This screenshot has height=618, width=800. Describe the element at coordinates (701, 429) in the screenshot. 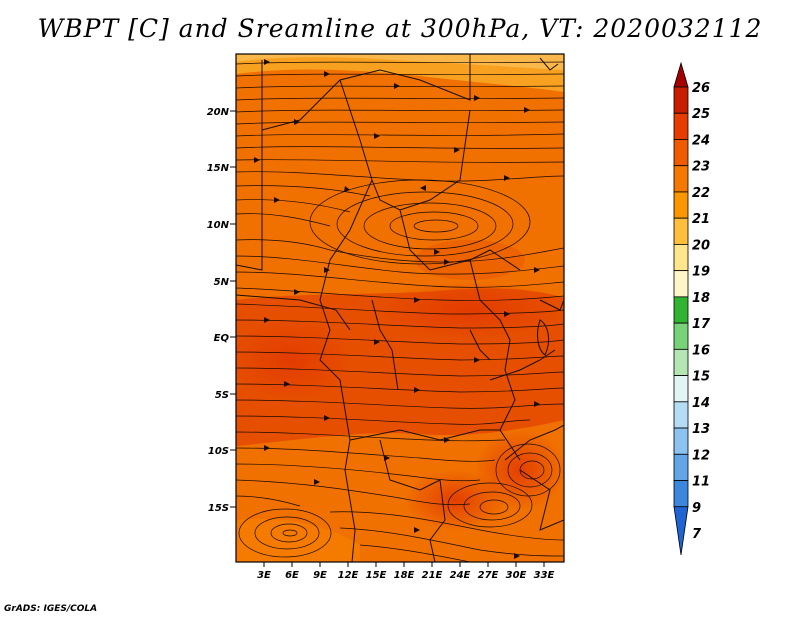

I see `colorbar-label: 13` at that location.